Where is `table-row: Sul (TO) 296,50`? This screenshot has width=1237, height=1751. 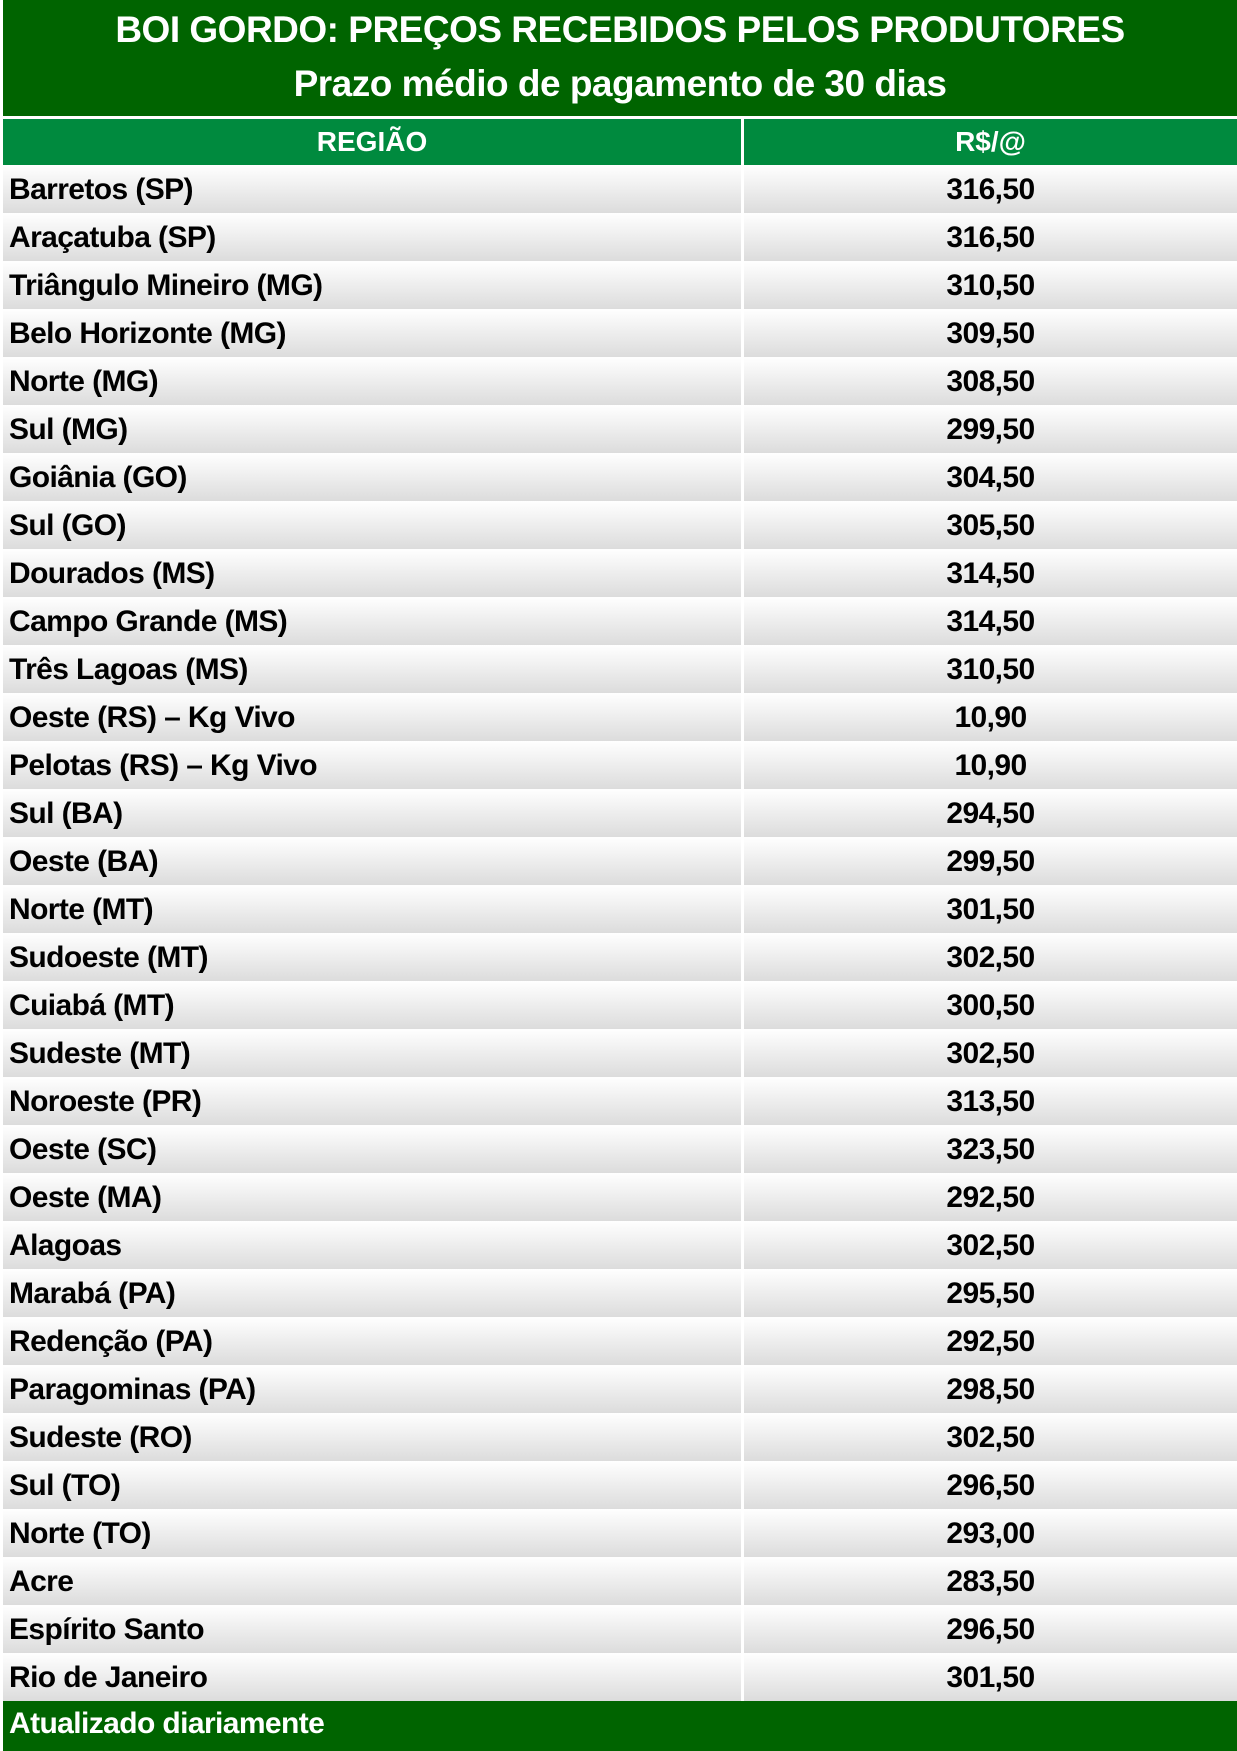
table-row: Sul (TO) 296,50 is located at coordinates (620, 1485).